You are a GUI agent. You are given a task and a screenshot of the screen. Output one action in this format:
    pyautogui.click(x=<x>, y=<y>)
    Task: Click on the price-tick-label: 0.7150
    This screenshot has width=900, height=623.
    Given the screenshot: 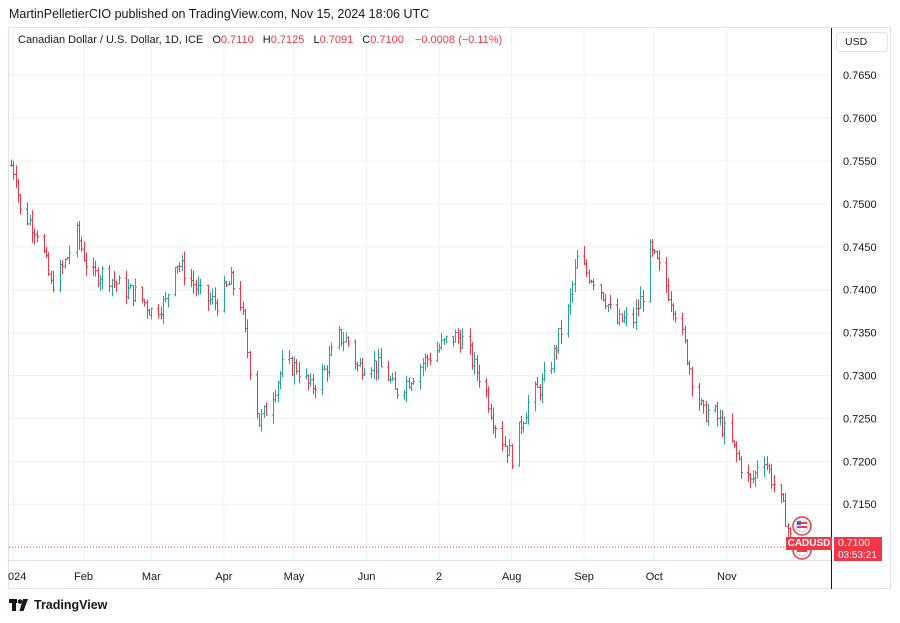 What is the action you would take?
    pyautogui.click(x=860, y=505)
    